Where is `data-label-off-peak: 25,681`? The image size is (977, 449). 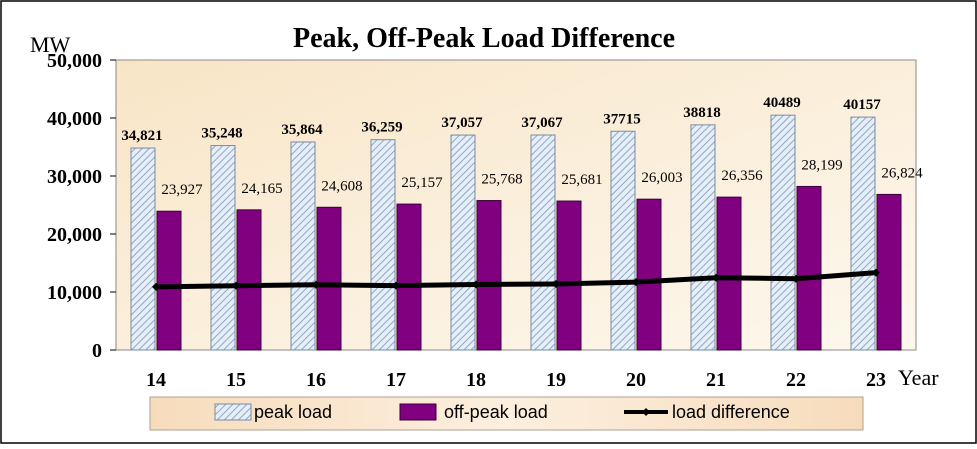 data-label-off-peak: 25,681 is located at coordinates (581, 180).